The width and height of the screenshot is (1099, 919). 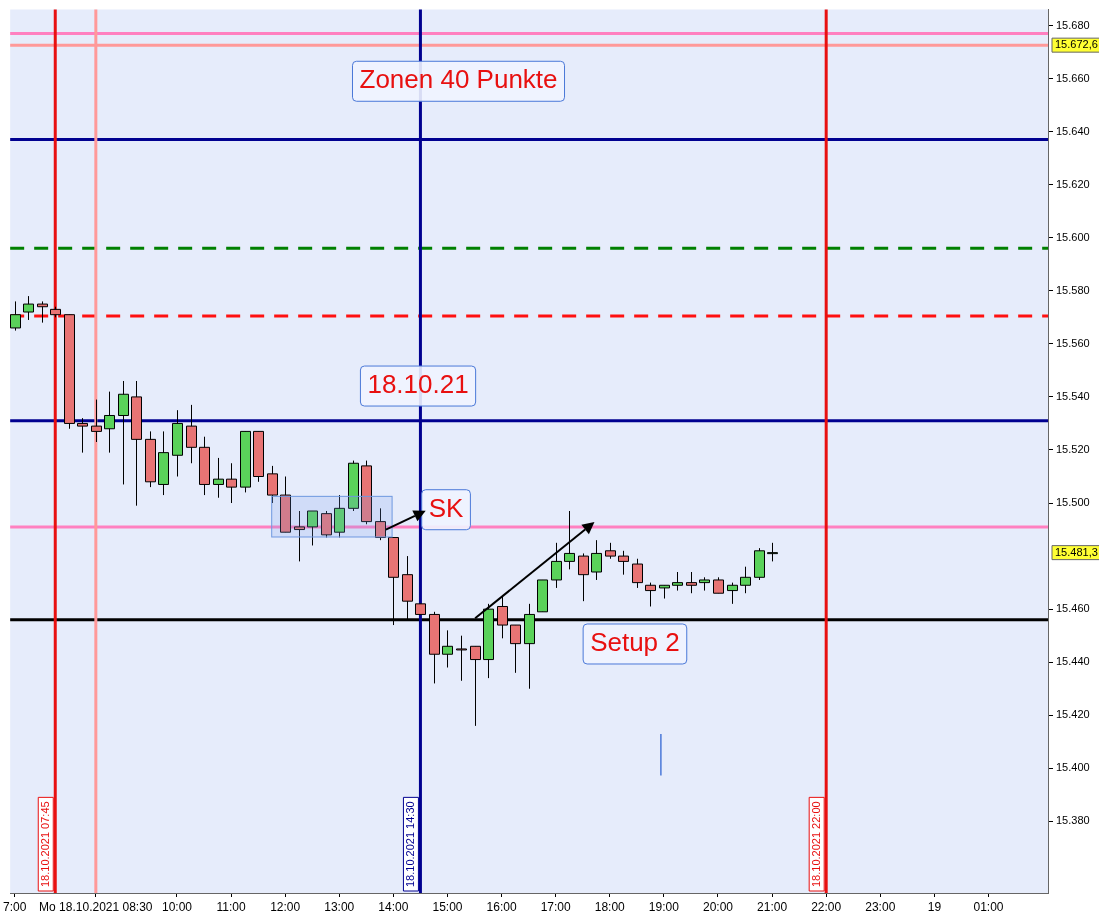 I want to click on x-tick-label: Mo 18.10.2021 08:30, so click(x=96, y=906).